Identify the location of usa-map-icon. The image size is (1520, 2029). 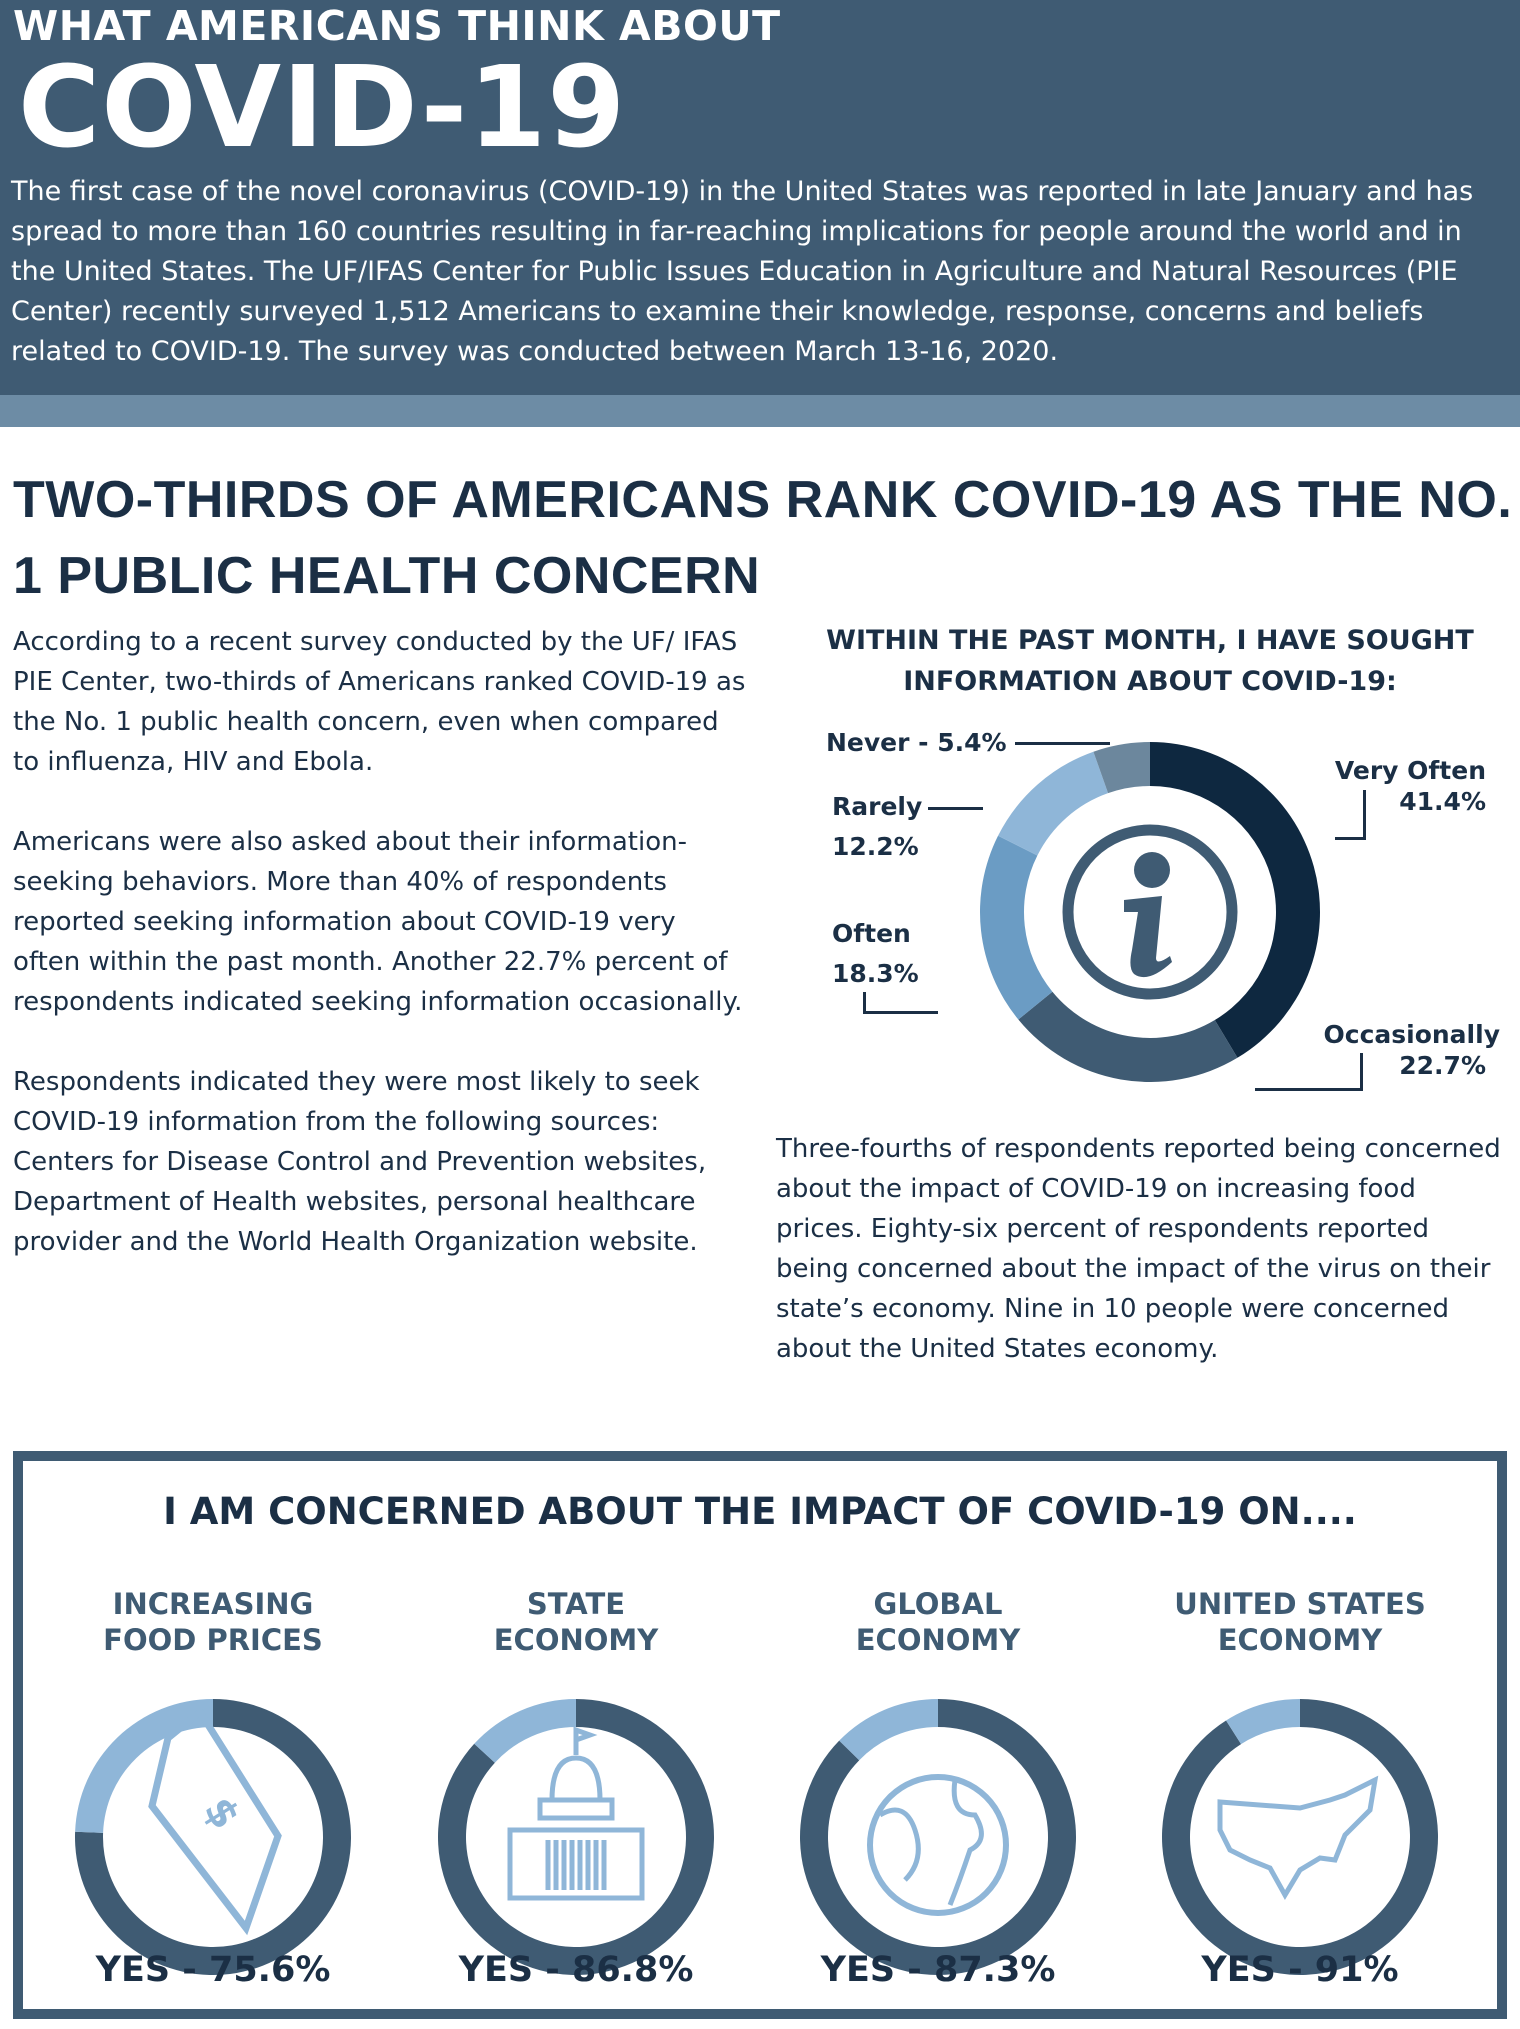
(1298, 1837).